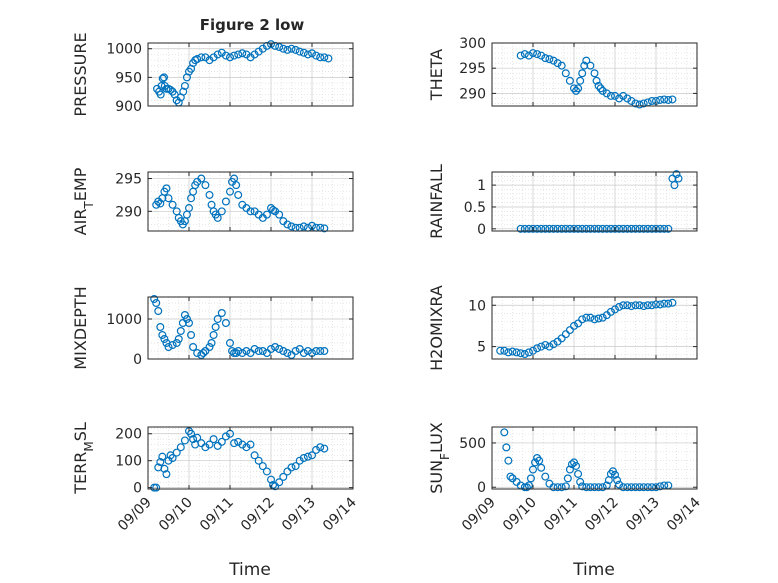 This screenshot has width=778, height=583. I want to click on y-axis-label: SUNFLUX, so click(439, 458).